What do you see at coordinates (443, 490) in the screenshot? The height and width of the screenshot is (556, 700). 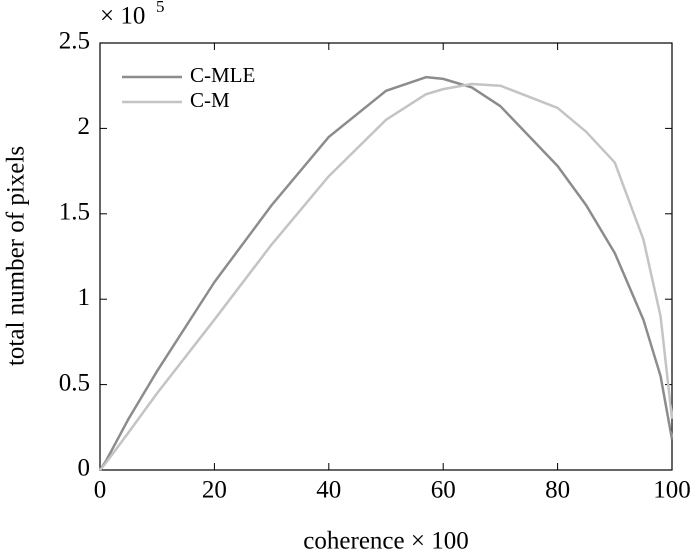 I see `x-tick-label: 60` at bounding box center [443, 490].